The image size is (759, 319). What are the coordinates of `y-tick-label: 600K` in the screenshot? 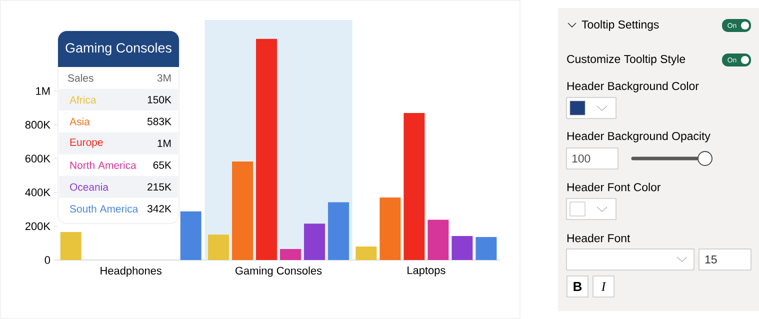 It's located at (37, 158).